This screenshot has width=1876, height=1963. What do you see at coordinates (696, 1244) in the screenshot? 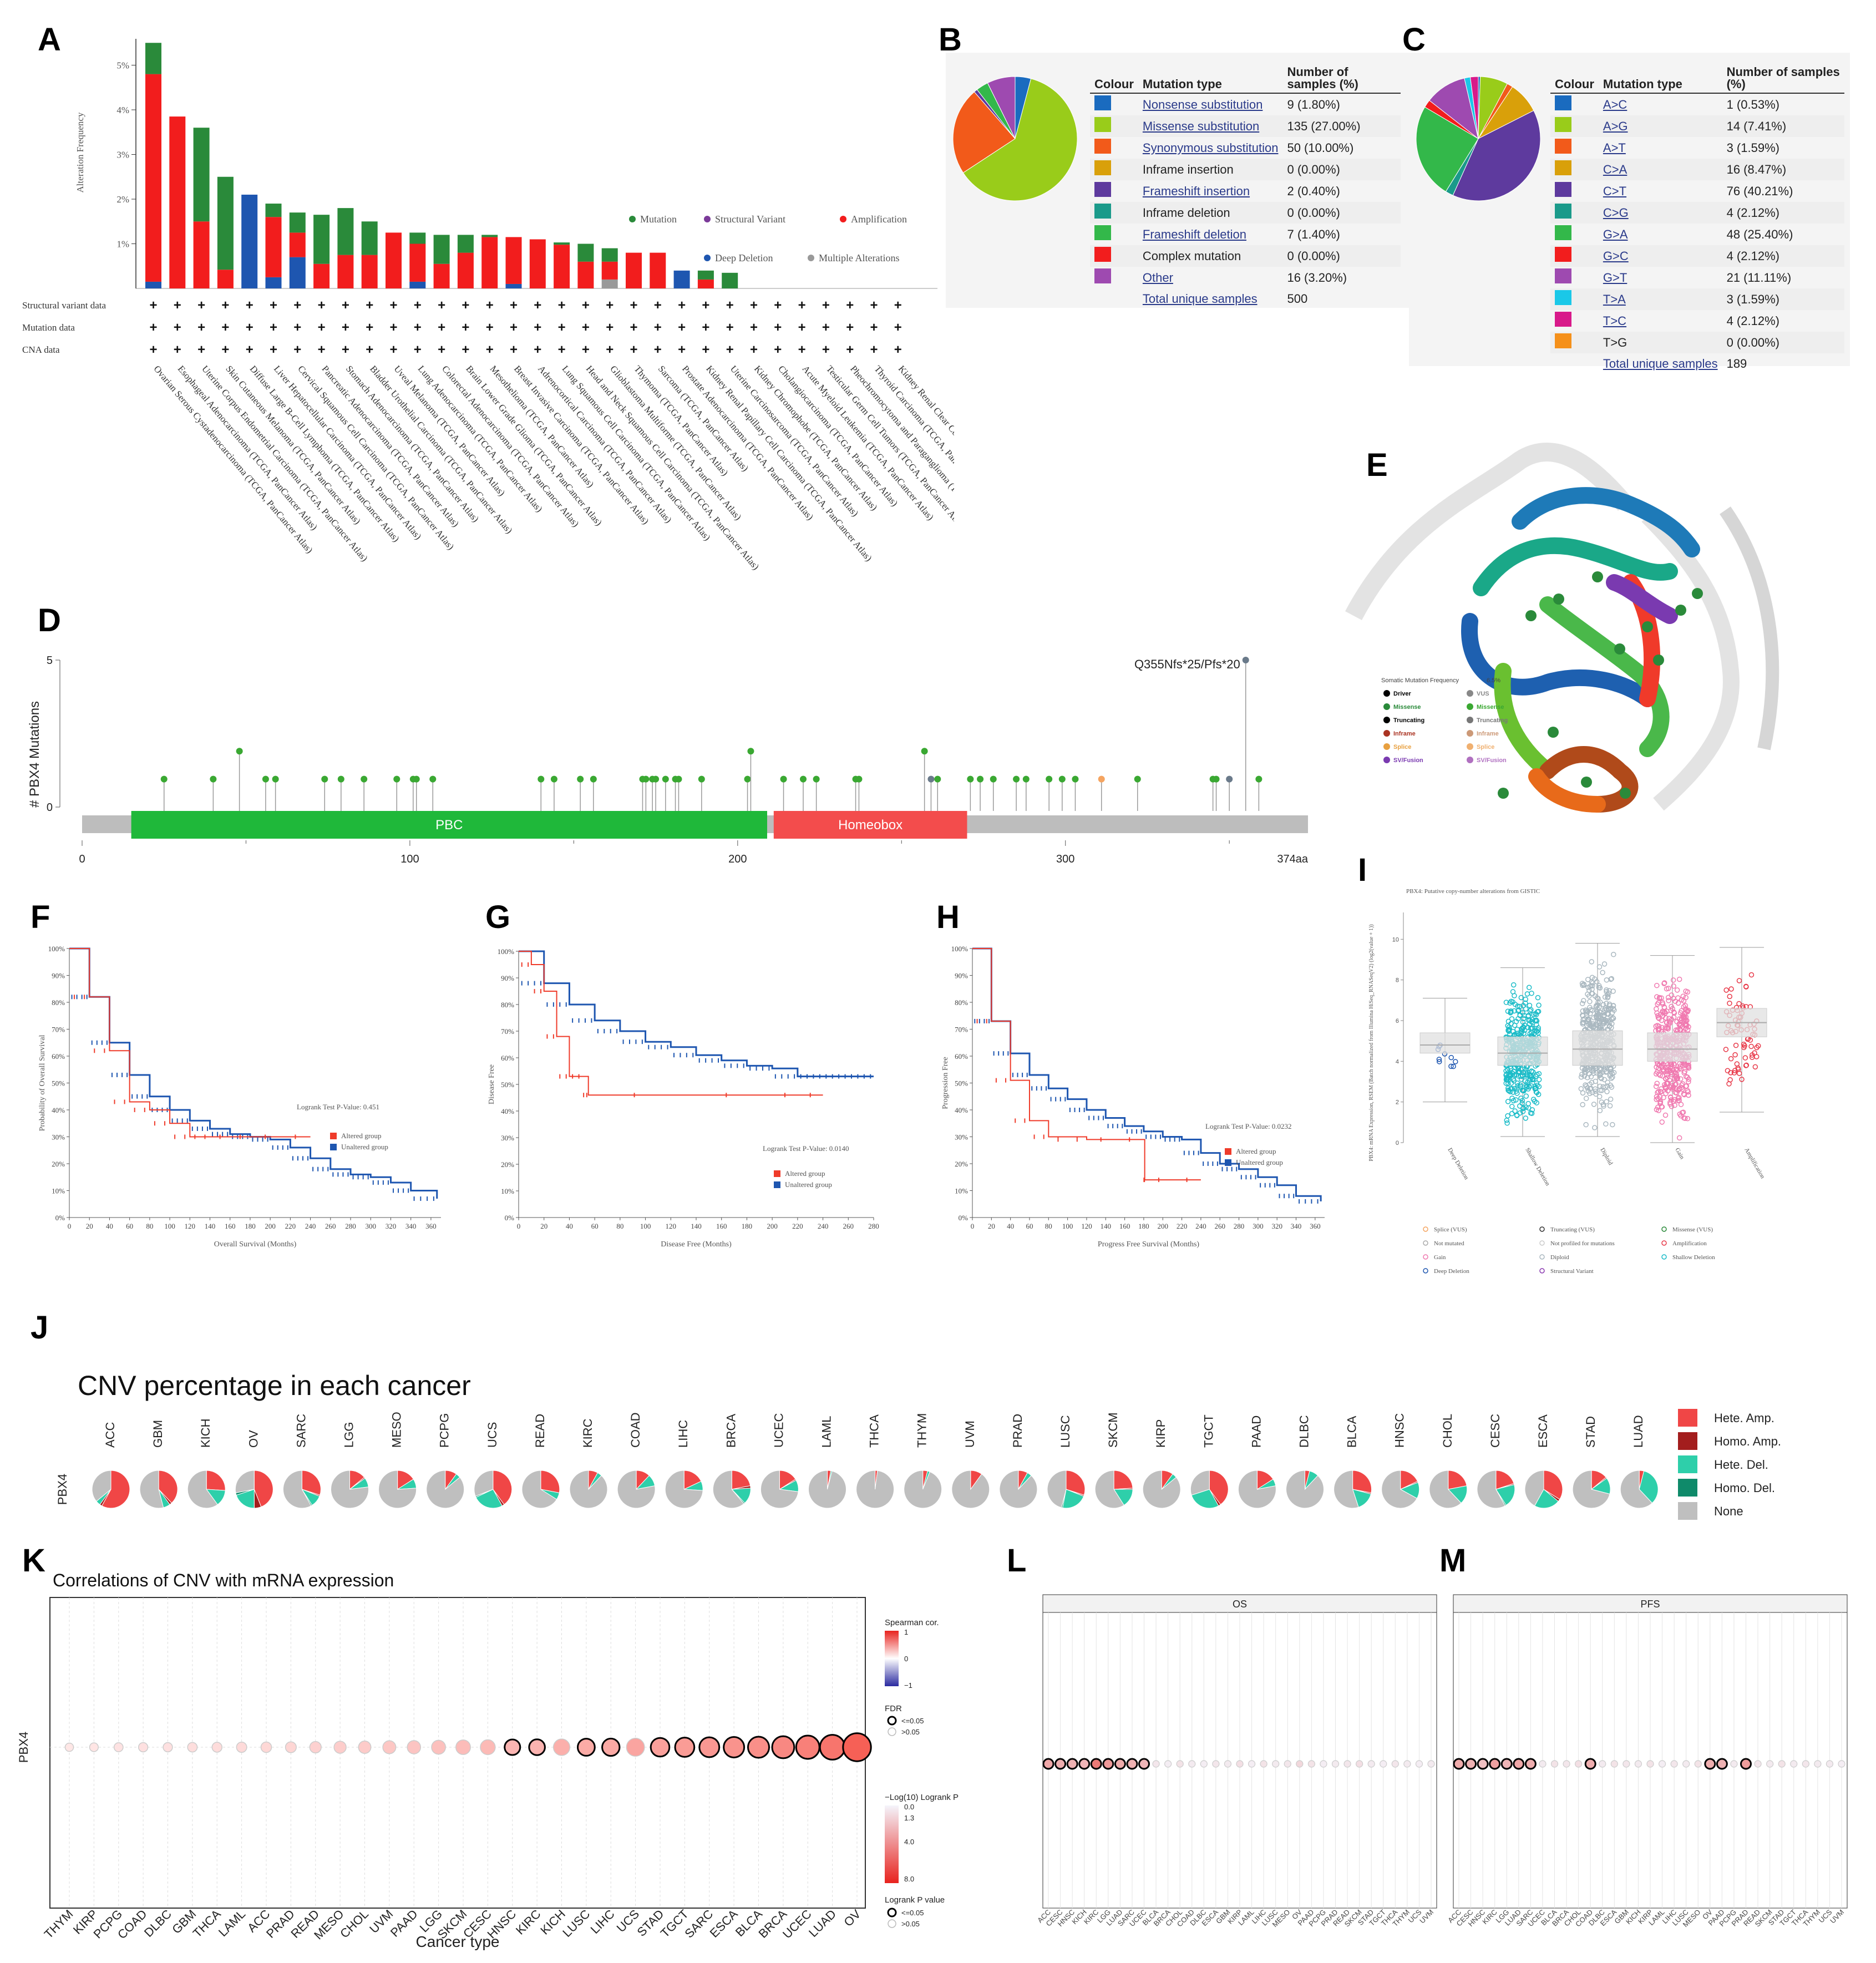
I see `x-axis-label: Disease Free (Months)` at bounding box center [696, 1244].